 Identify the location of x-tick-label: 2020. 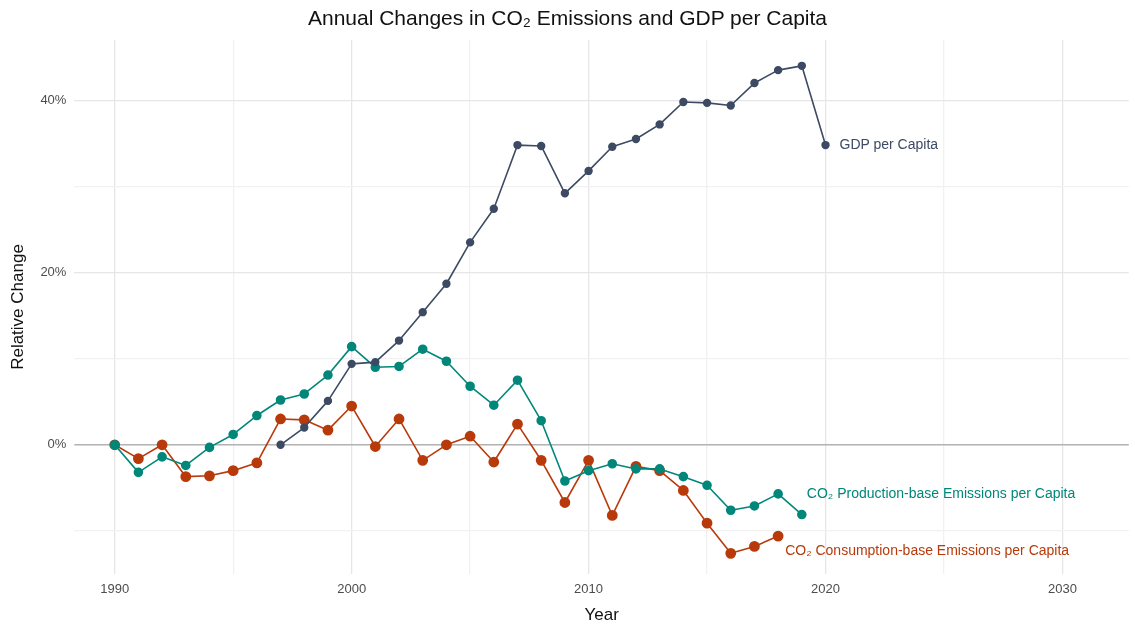
(825, 589).